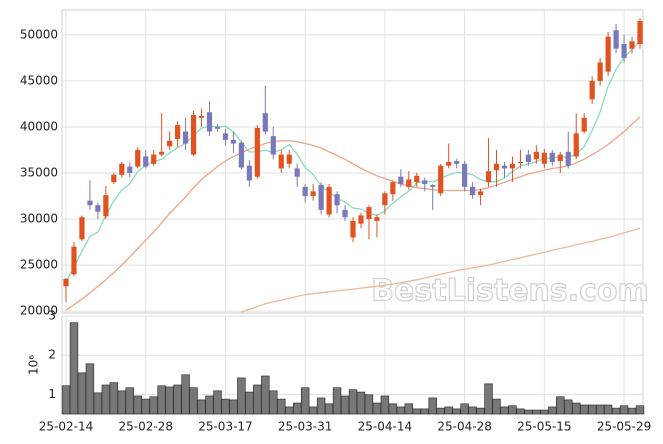 The image size is (663, 444). Describe the element at coordinates (39, 311) in the screenshot. I see `y-tick-label: 20000` at that location.